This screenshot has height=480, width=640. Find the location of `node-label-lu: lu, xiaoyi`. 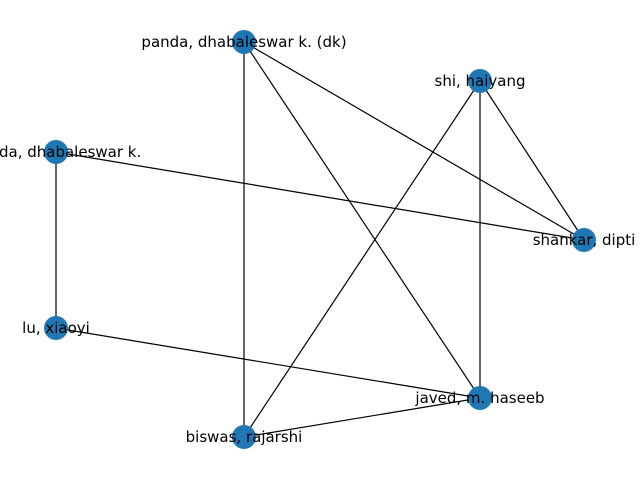

node-label-lu: lu, xiaoyi is located at coordinates (56, 328).